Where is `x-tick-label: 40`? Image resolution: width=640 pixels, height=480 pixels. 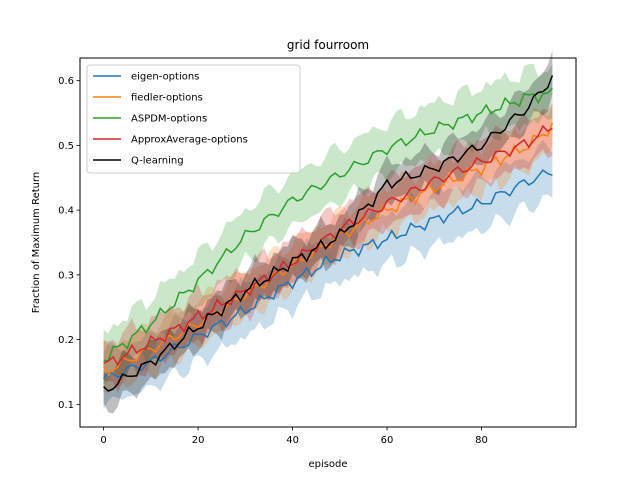 x-tick-label: 40 is located at coordinates (292, 440).